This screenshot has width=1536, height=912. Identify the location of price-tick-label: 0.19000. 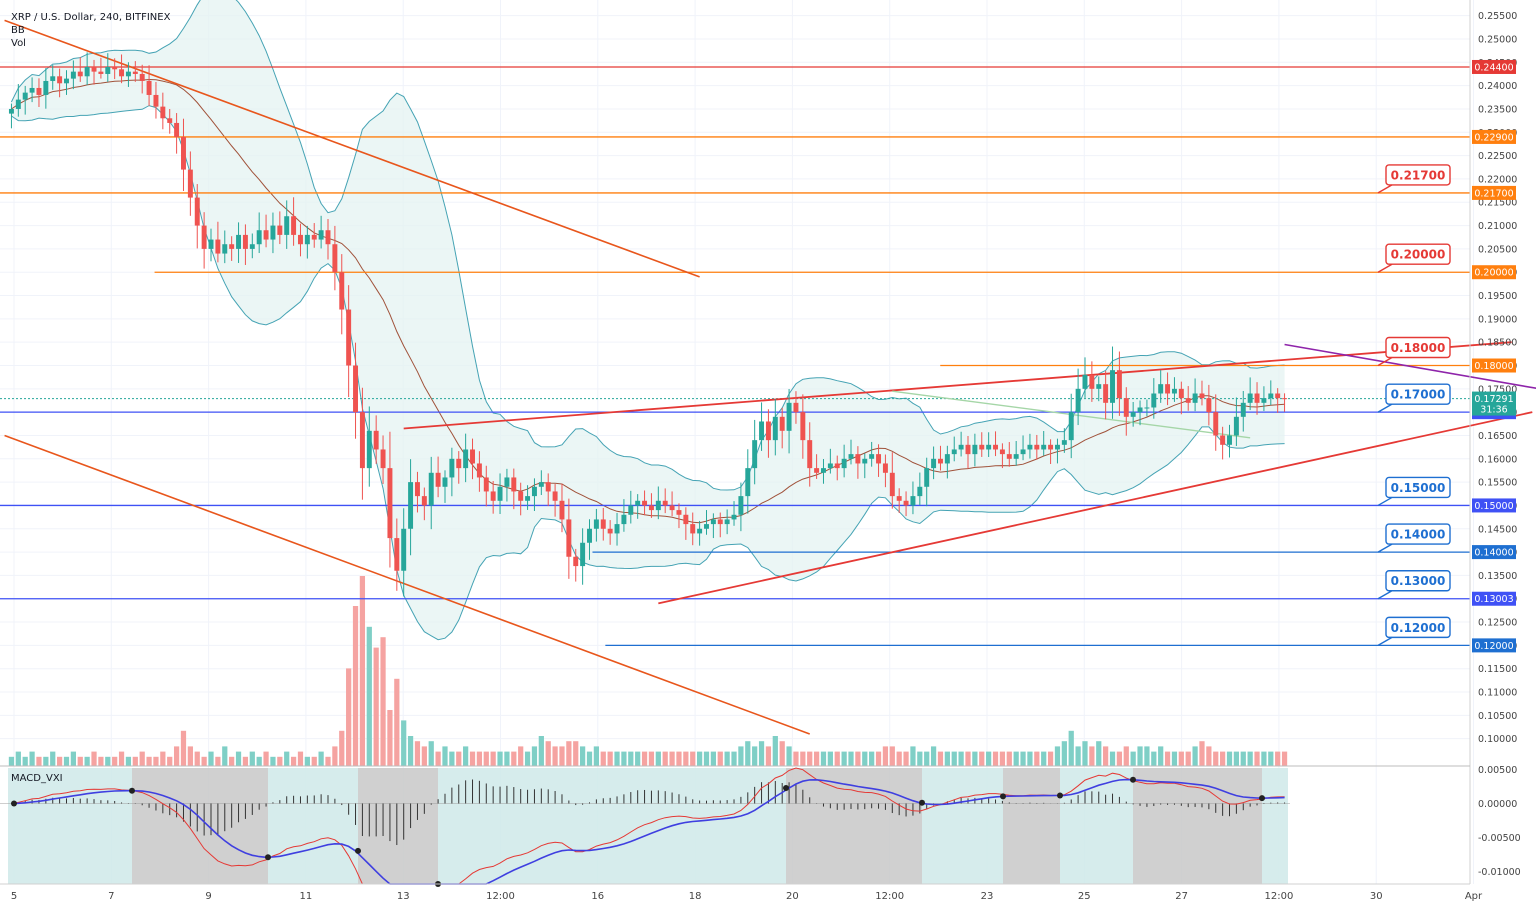
(1497, 319).